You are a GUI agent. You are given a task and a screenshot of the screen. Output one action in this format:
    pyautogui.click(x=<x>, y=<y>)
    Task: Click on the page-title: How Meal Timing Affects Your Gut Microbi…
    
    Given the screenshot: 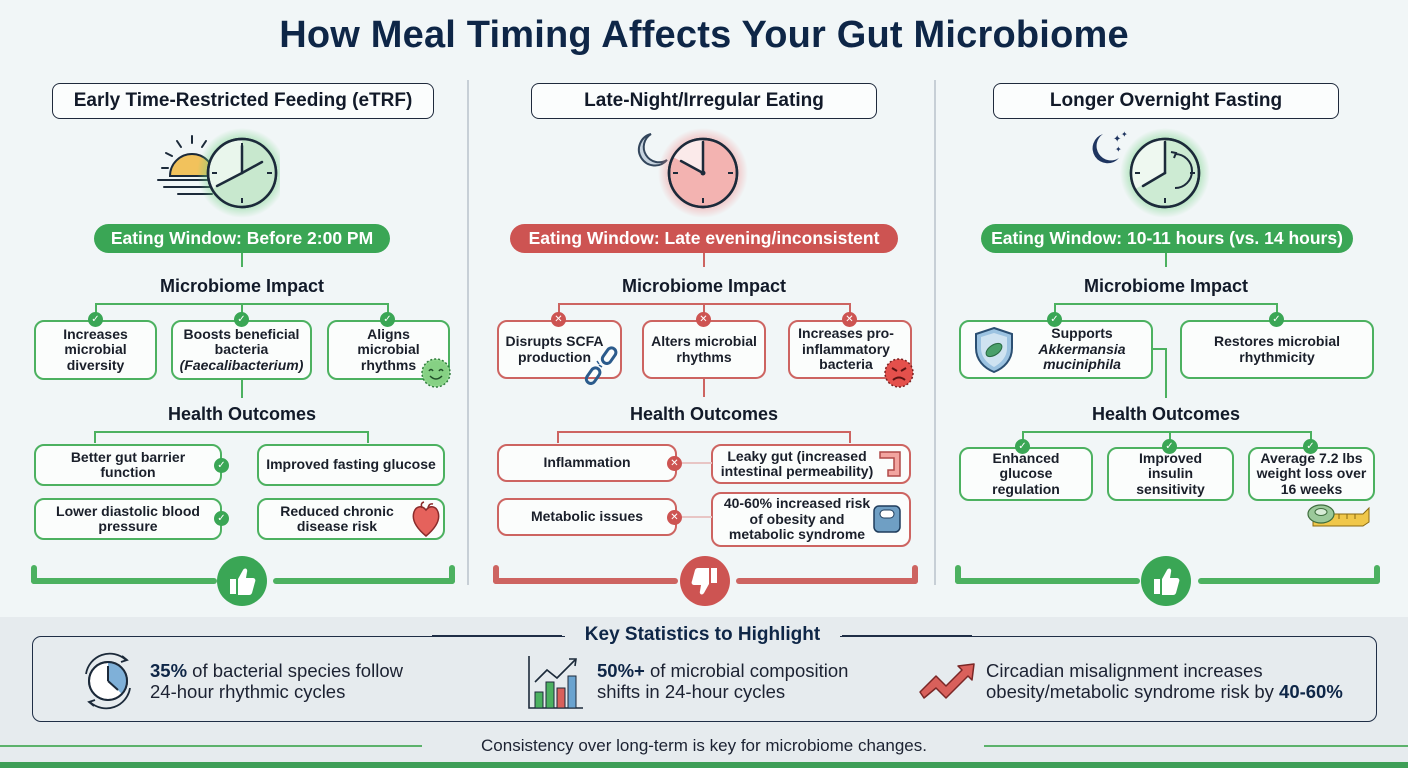 What is the action you would take?
    pyautogui.click(x=704, y=35)
    